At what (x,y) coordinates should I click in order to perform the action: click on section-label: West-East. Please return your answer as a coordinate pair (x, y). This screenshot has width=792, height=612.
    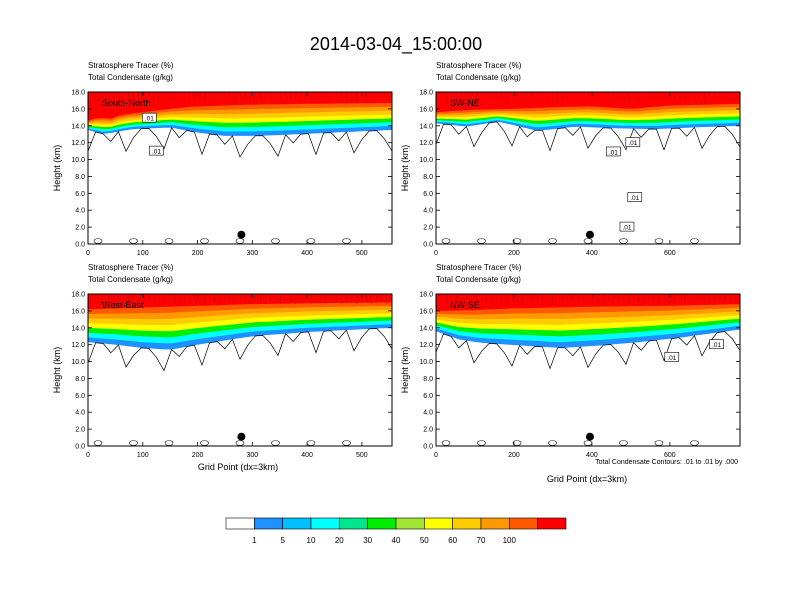
    Looking at the image, I should click on (123, 305).